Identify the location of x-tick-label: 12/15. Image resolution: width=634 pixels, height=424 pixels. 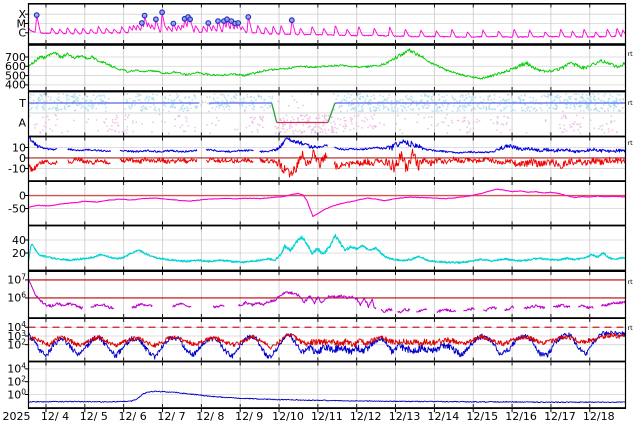
(482, 416).